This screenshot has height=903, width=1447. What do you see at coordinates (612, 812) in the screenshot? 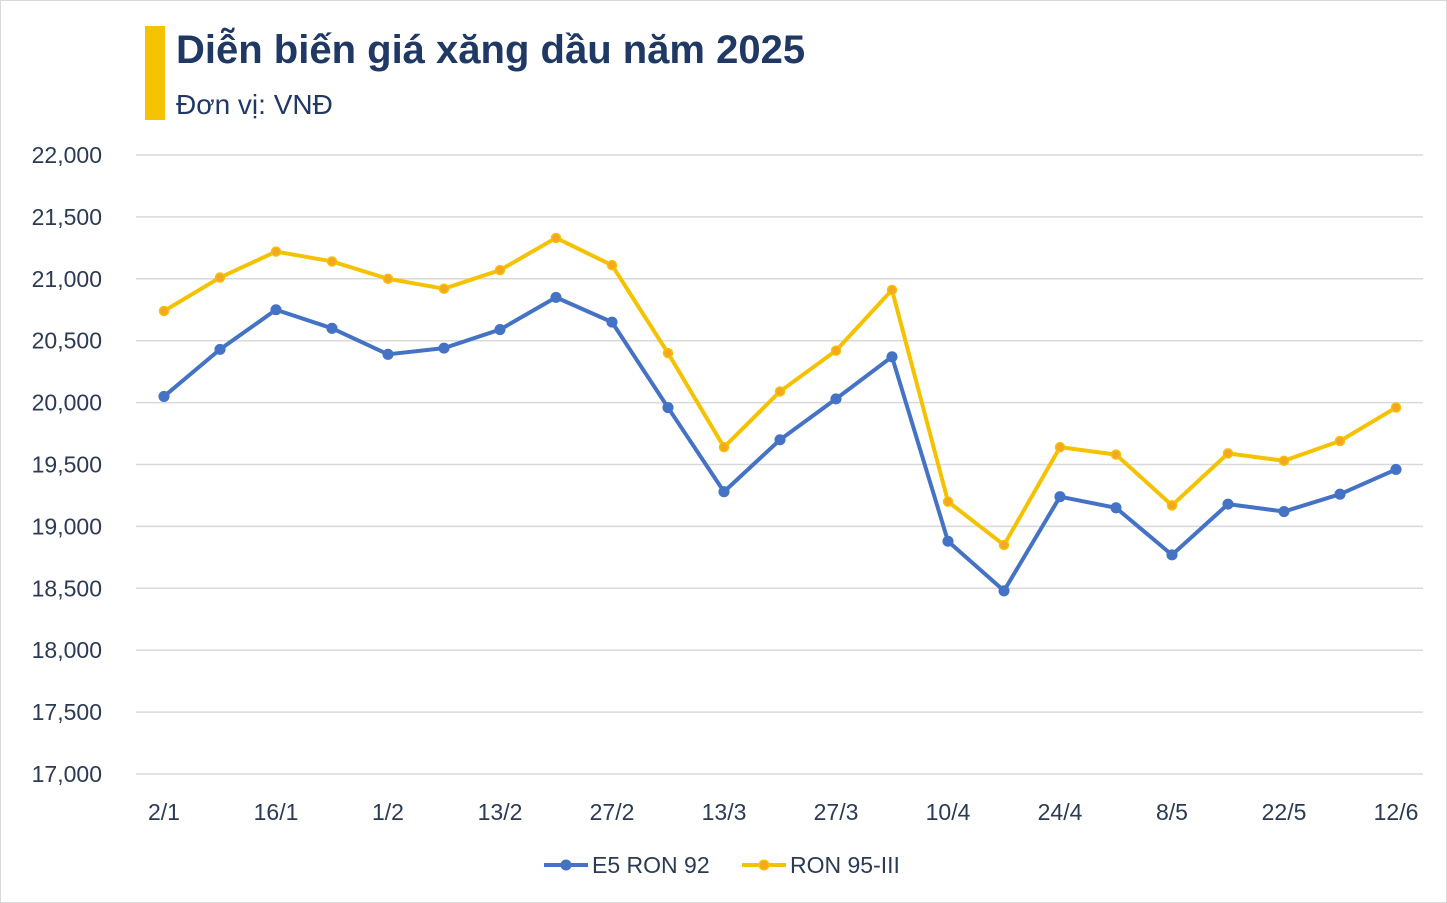
I see `x-tick-label: 27/2` at bounding box center [612, 812].